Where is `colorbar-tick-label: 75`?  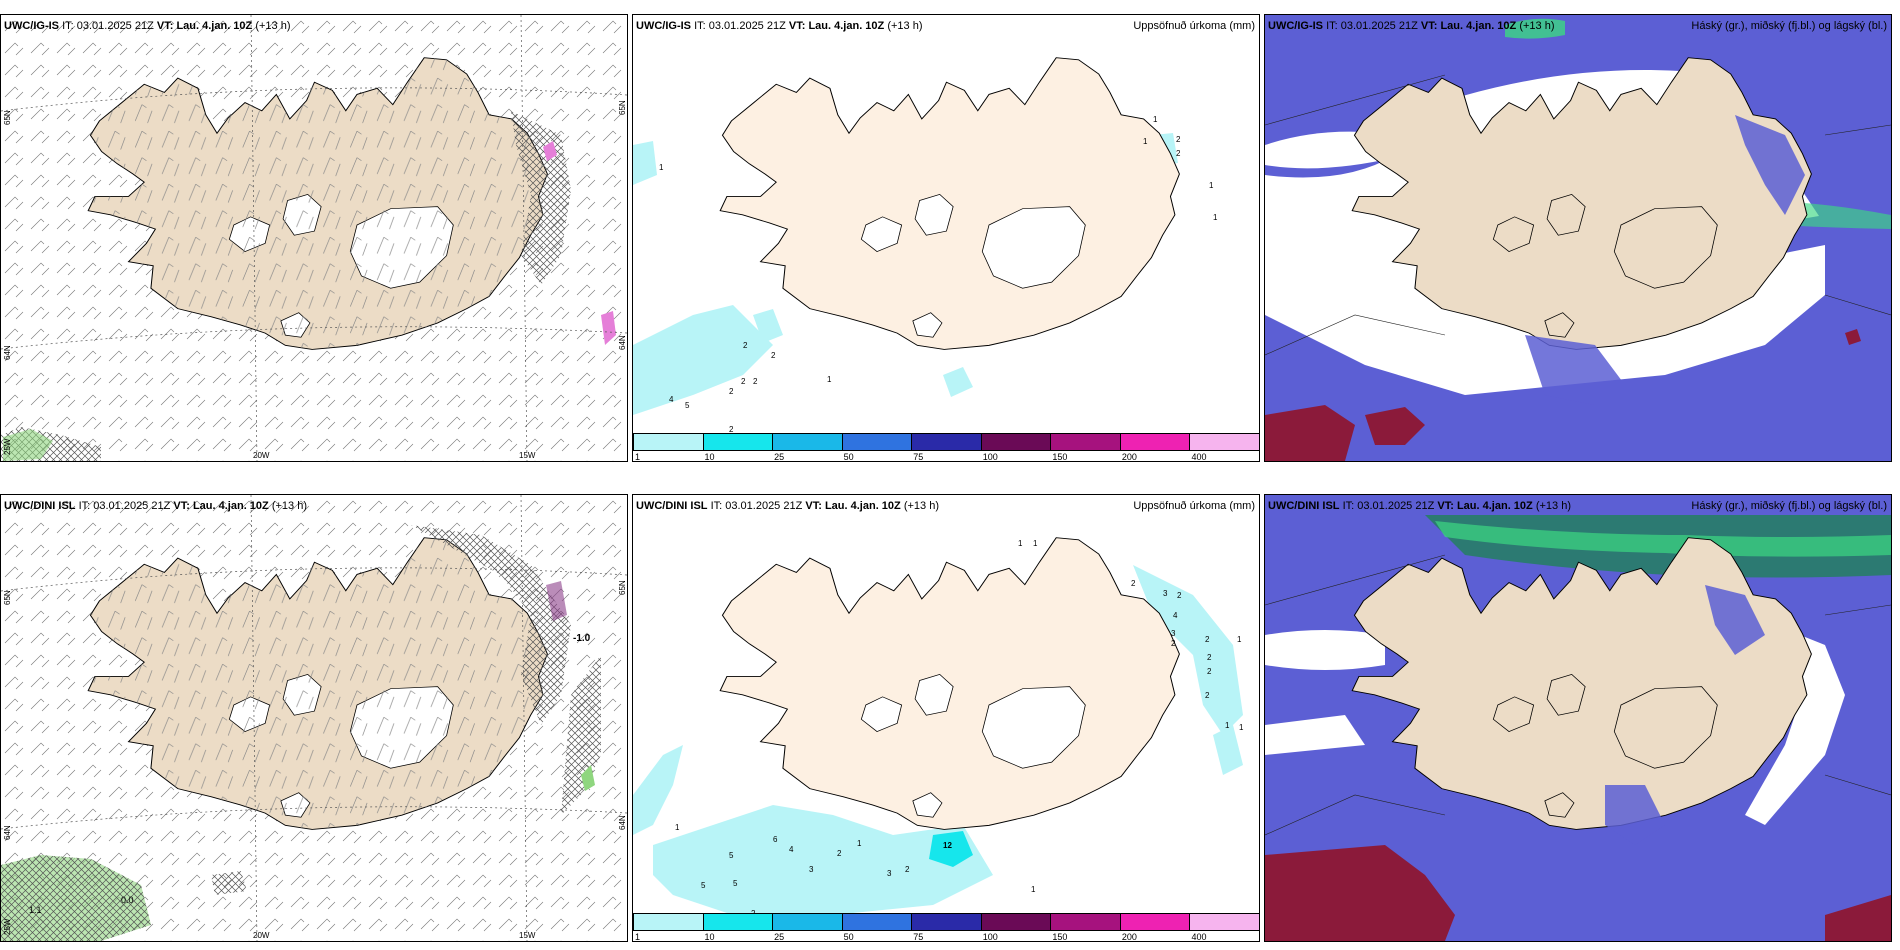 colorbar-tick-label: 75 is located at coordinates (918, 937).